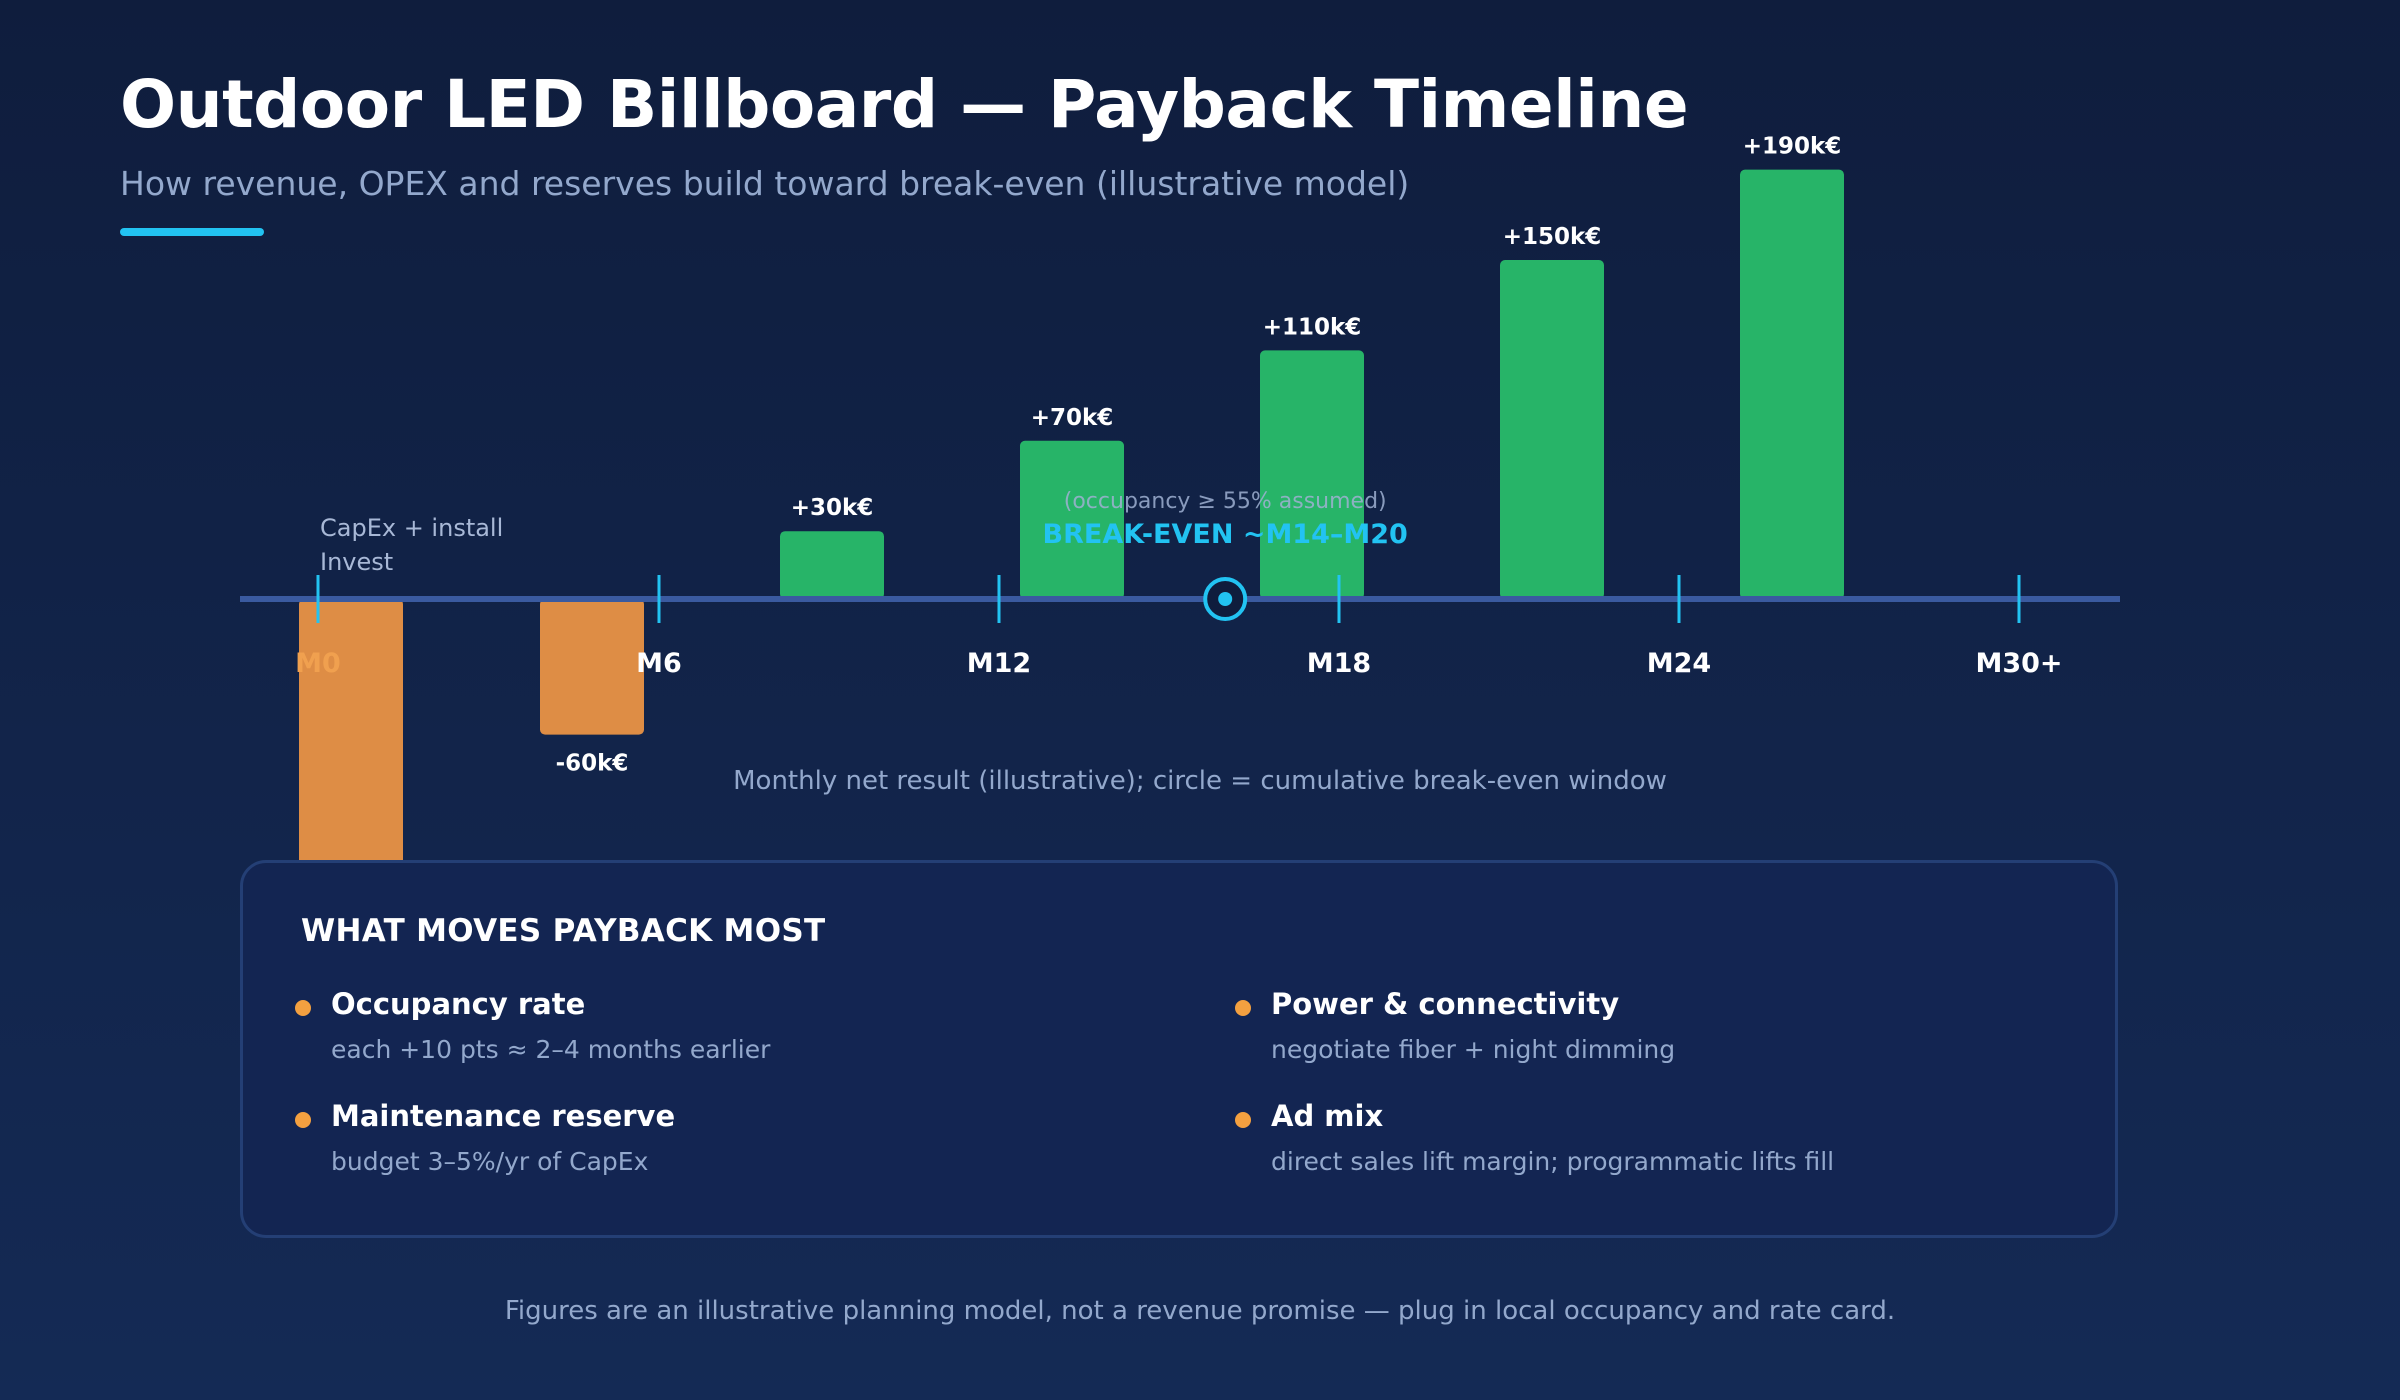 This screenshot has width=2400, height=1400. I want to click on panel-title: WHAT MOVES PAYBACK MOST, so click(563, 931).